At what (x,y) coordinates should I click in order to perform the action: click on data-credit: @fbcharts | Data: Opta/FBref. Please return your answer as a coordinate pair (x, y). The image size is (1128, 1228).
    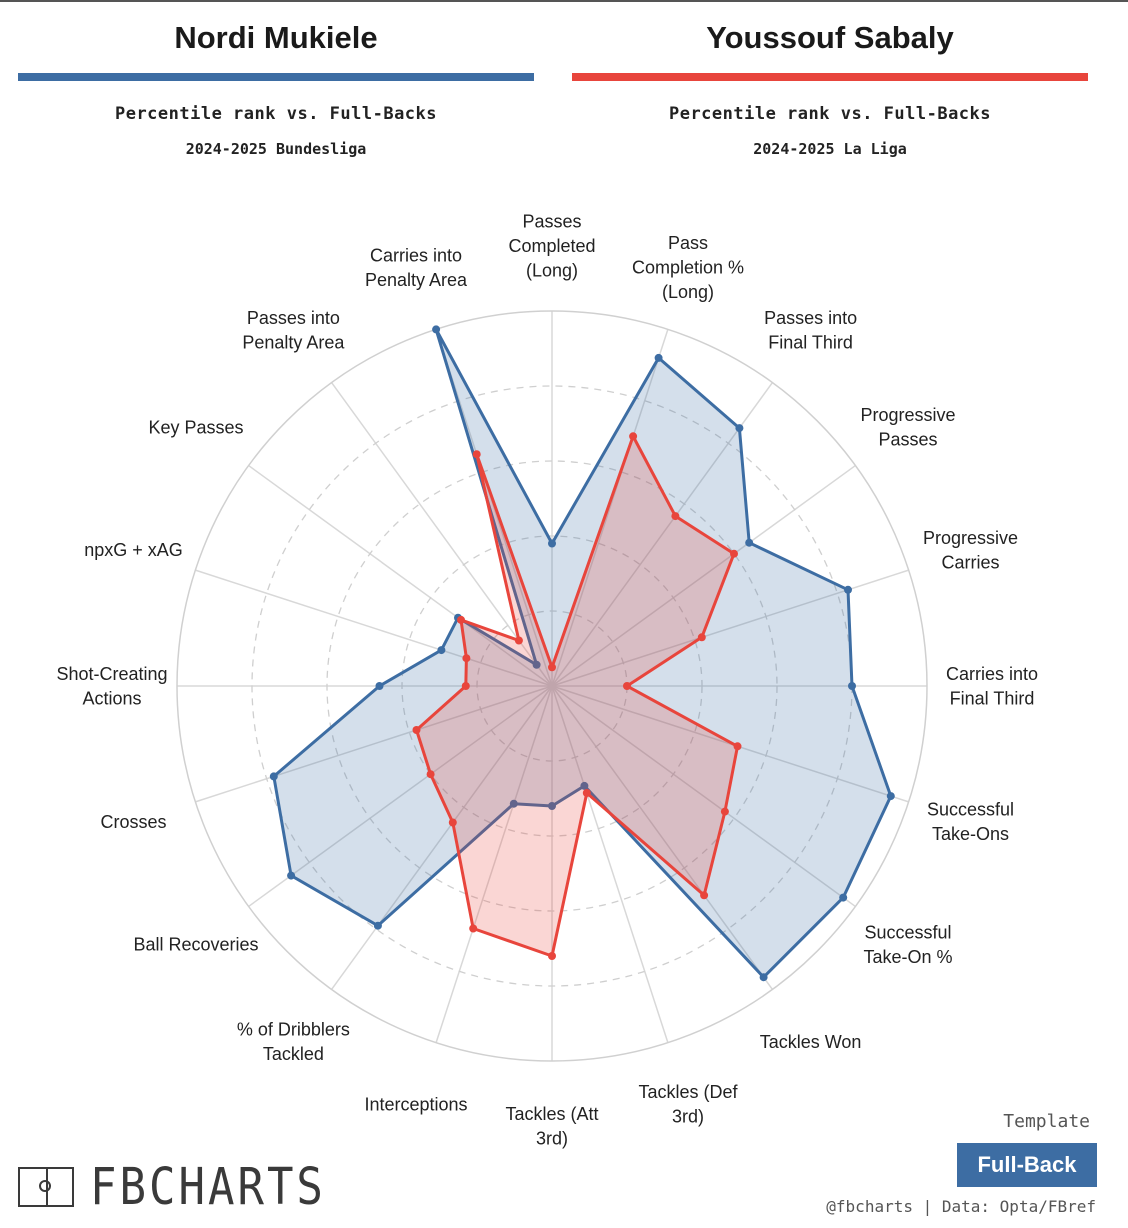
    Looking at the image, I should click on (961, 1206).